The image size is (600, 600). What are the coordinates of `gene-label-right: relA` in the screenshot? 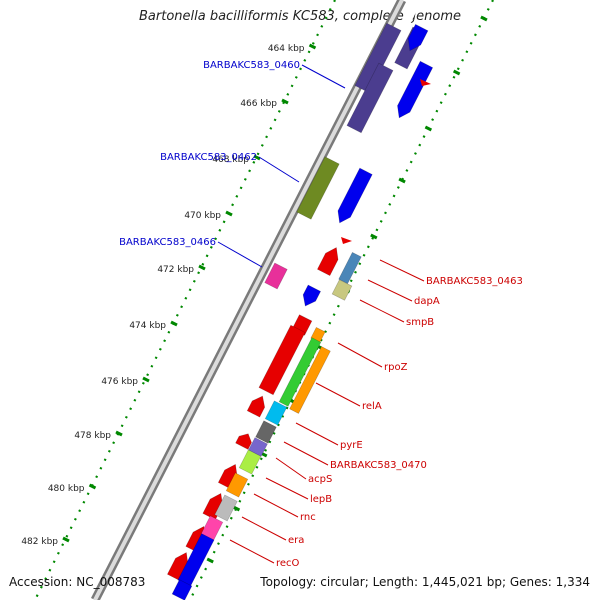 It's located at (372, 406).